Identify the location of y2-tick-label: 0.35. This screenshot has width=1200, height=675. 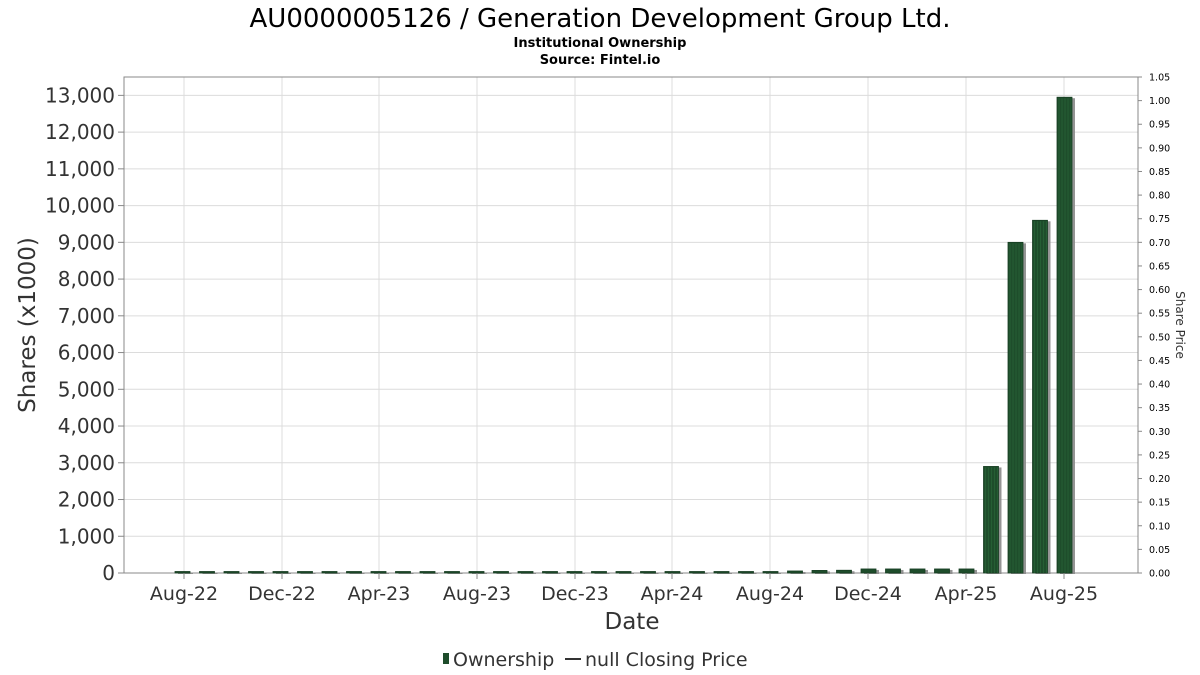
(1159, 408).